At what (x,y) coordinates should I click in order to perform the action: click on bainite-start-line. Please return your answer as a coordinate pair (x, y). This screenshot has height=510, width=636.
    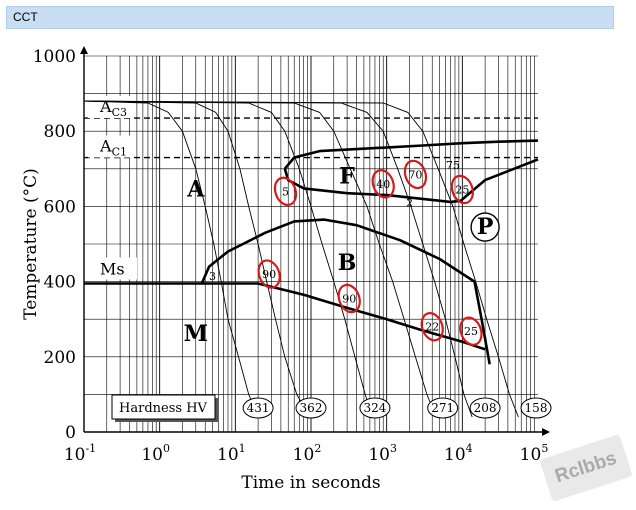
    Looking at the image, I should click on (338, 251).